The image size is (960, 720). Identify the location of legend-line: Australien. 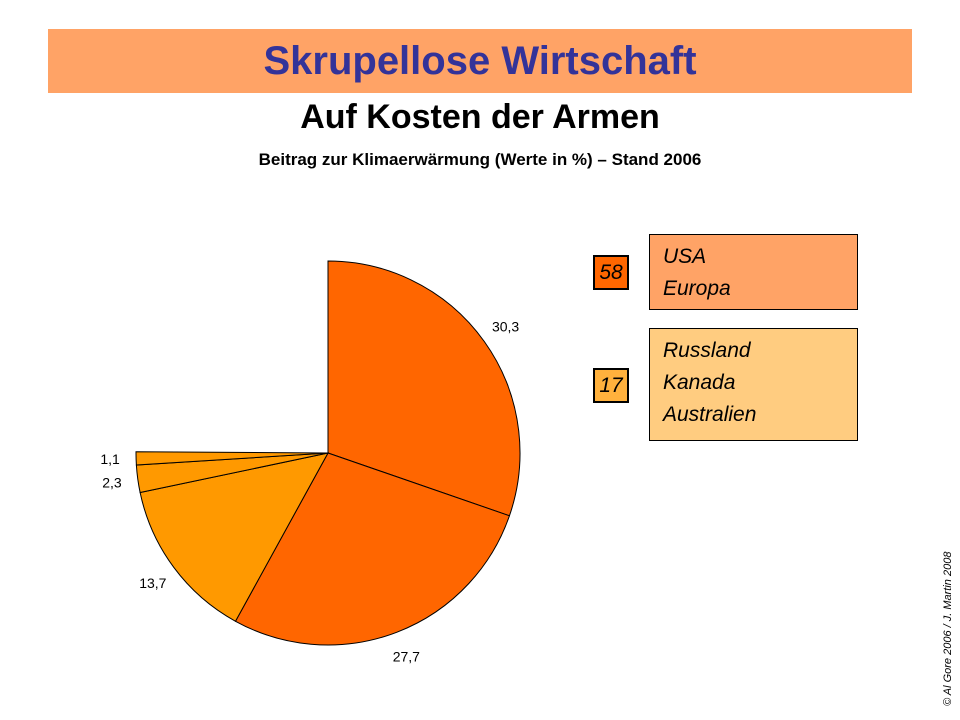
(710, 414).